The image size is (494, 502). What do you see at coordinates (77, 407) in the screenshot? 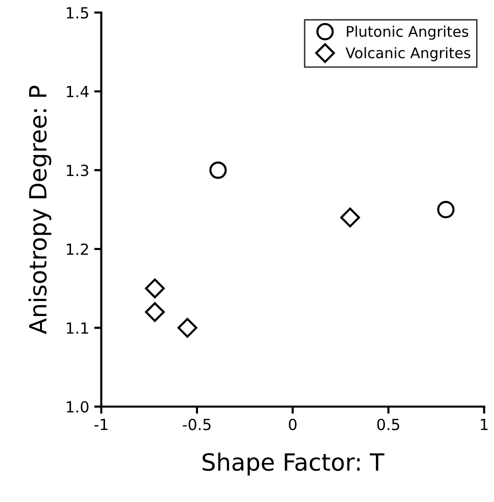
I see `y-tick-label: 1.0` at bounding box center [77, 407].